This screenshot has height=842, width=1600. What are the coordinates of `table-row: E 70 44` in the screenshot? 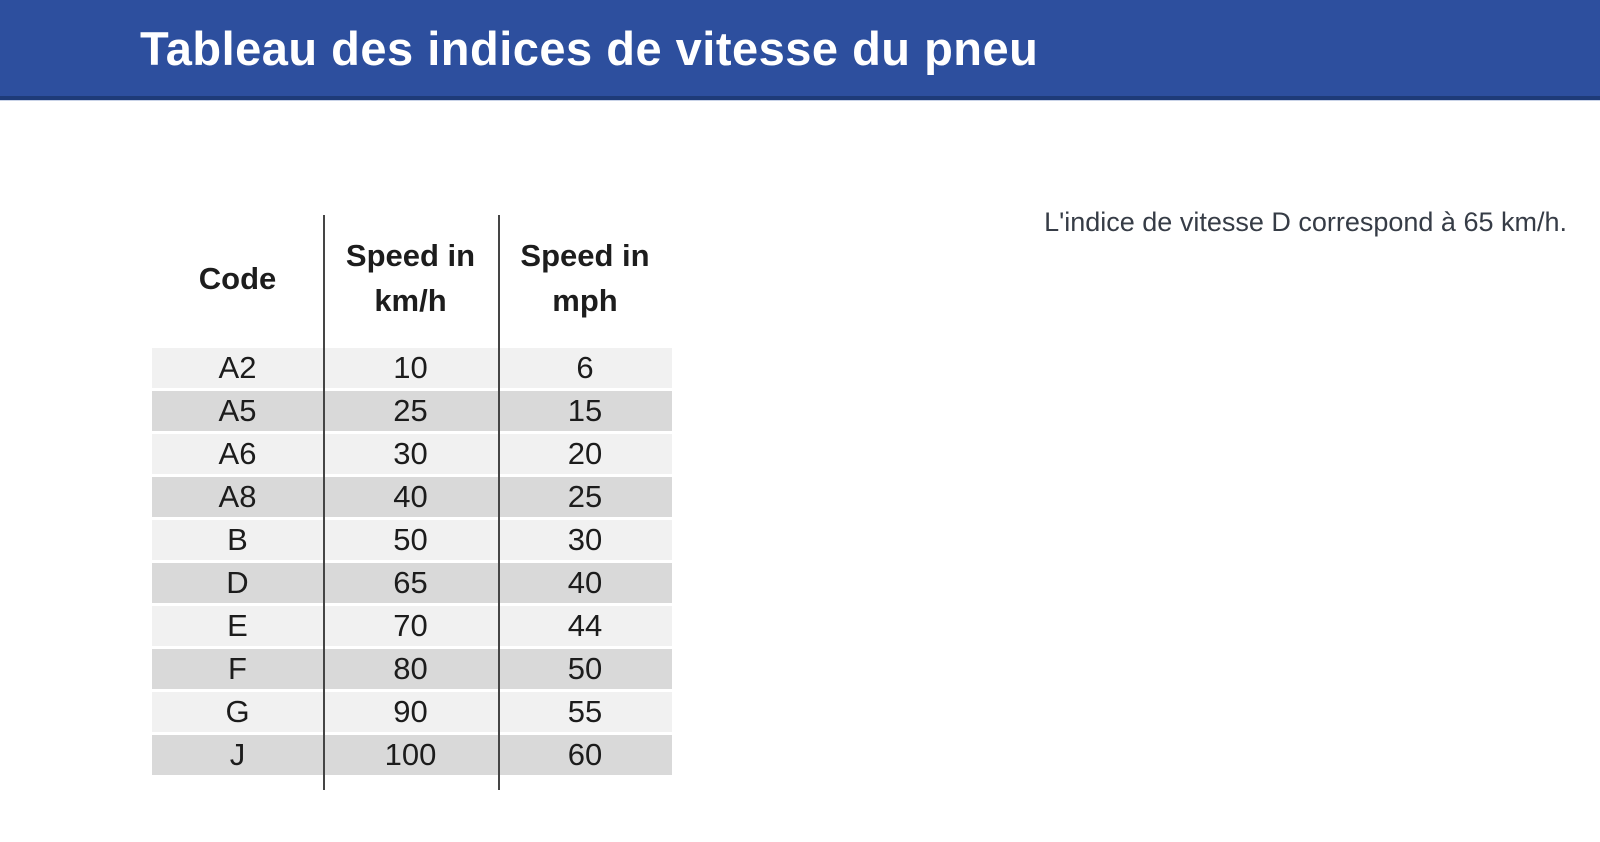 It's located at (412, 627).